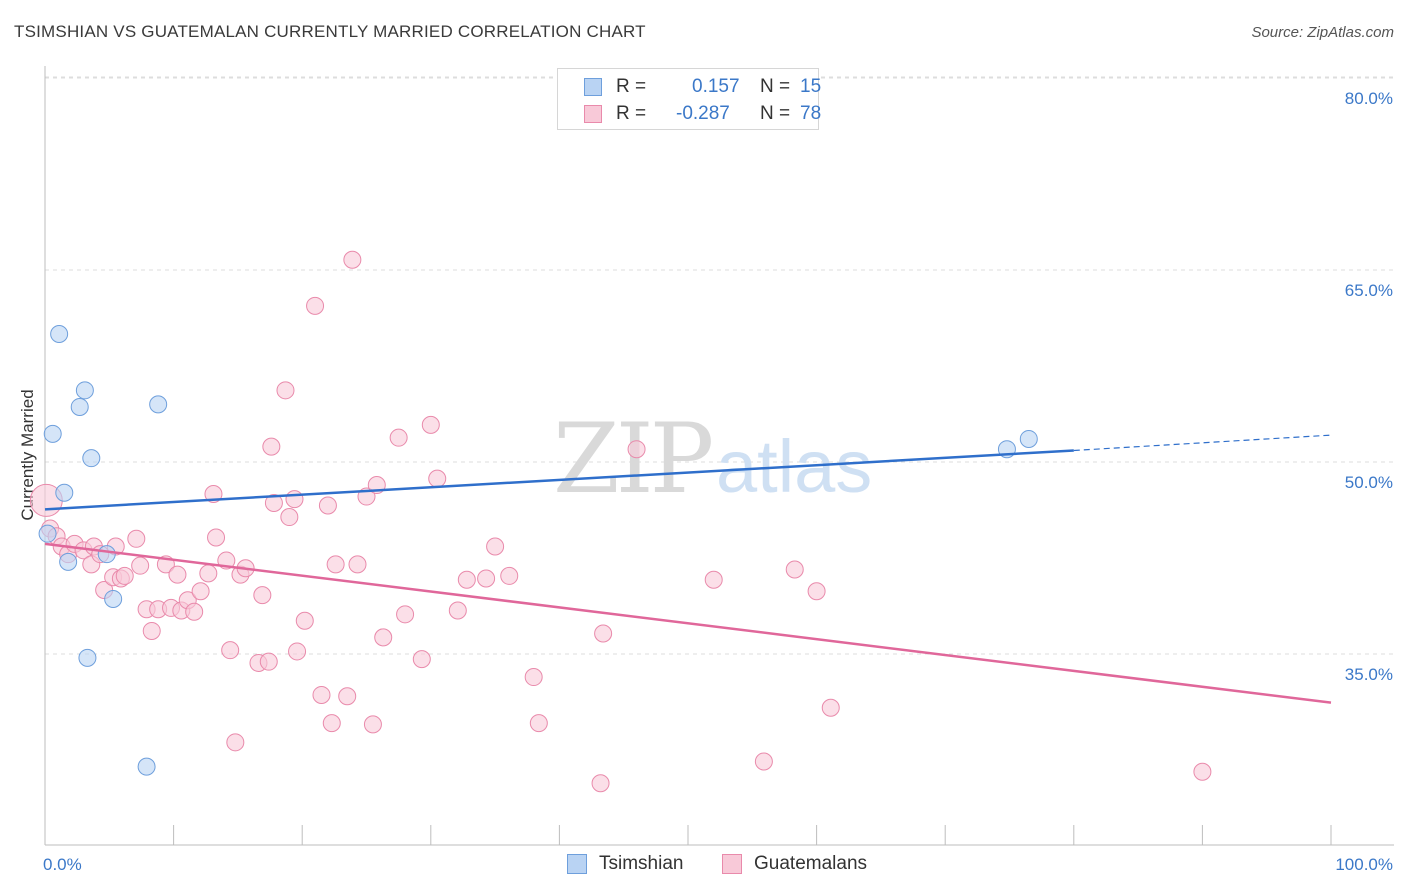  I want to click on correlation-legend: R = 0.157 N = 15 R = -0.287 N = 78, so click(689, 99).